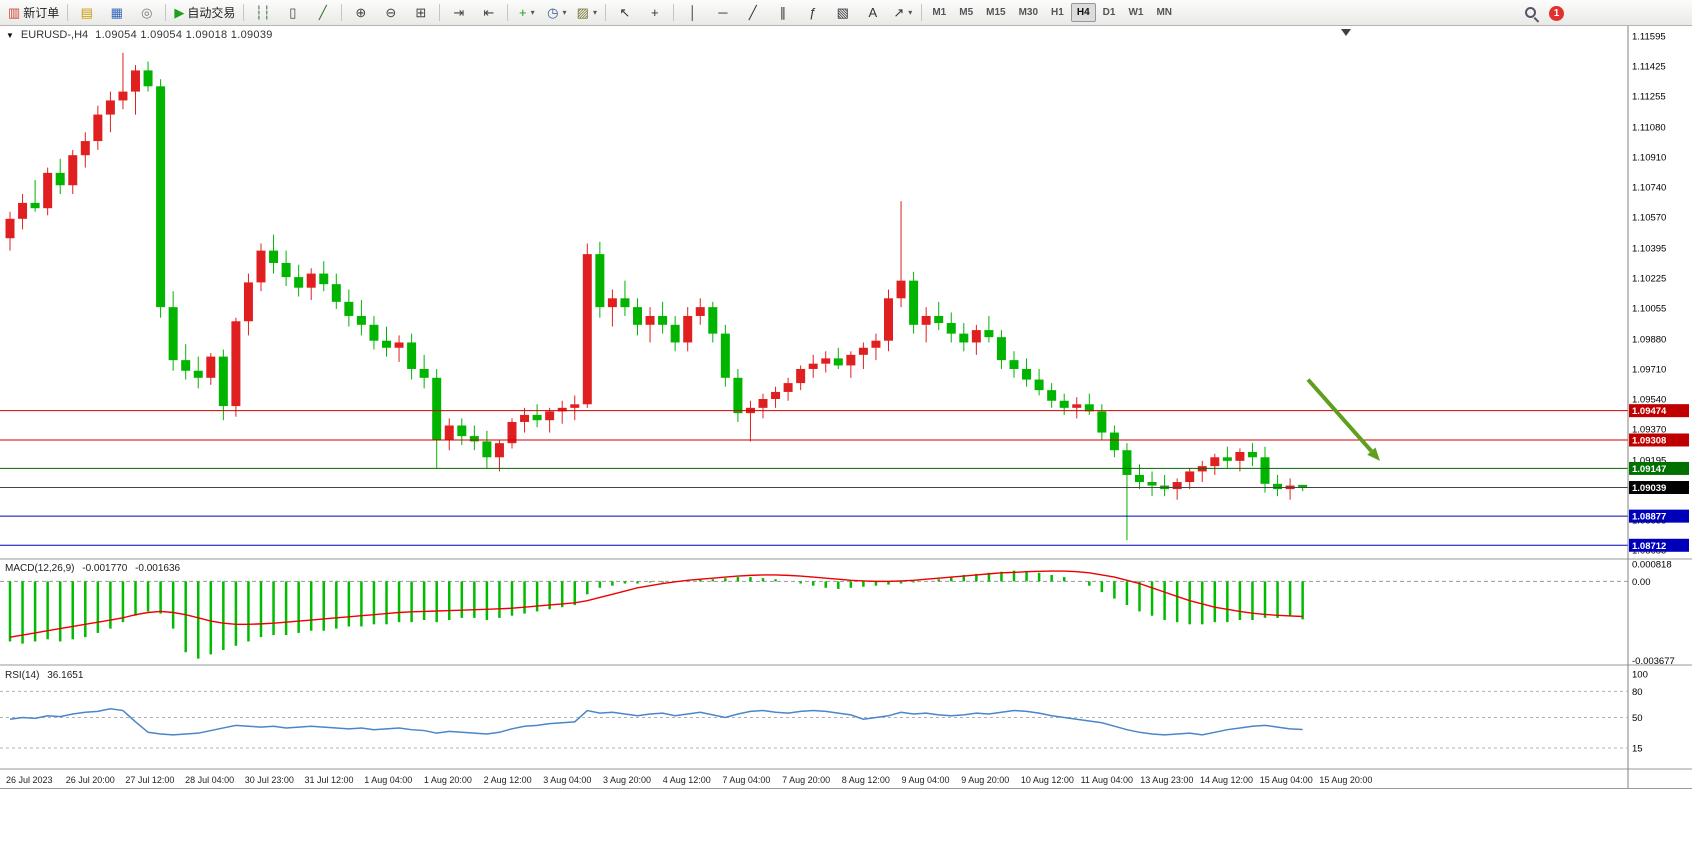 This screenshot has width=1692, height=854. Describe the element at coordinates (846, 821) in the screenshot. I see `bottom-strip` at that location.